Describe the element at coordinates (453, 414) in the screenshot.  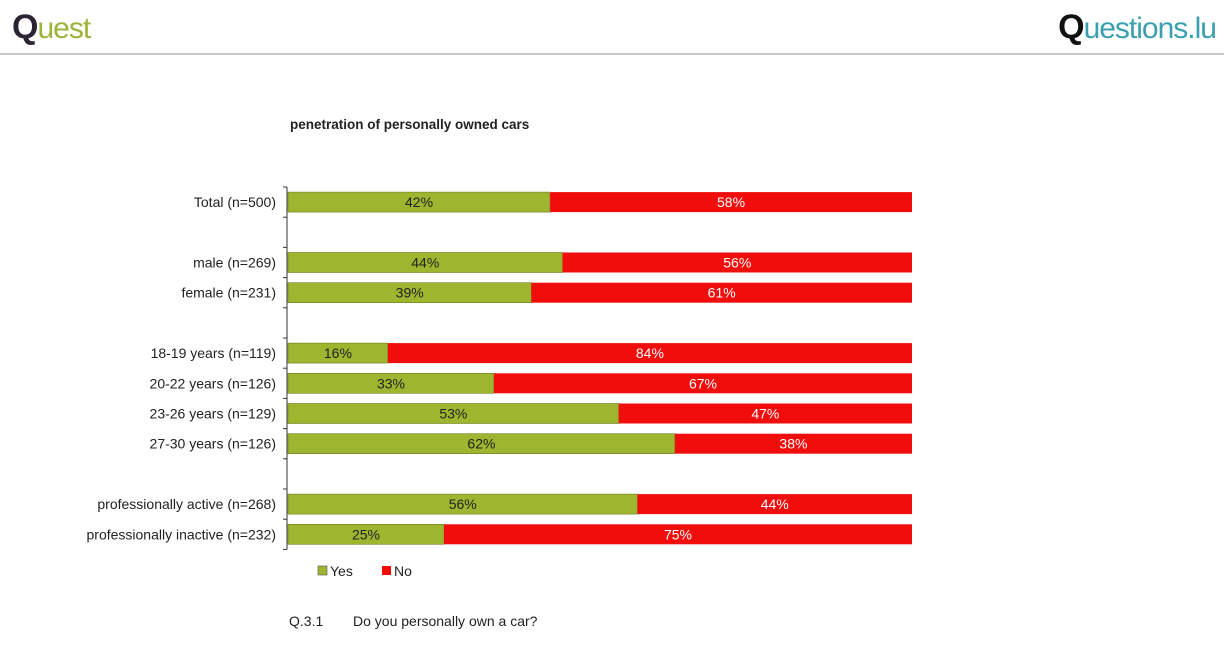
I see `data-label-yes: 53%` at that location.